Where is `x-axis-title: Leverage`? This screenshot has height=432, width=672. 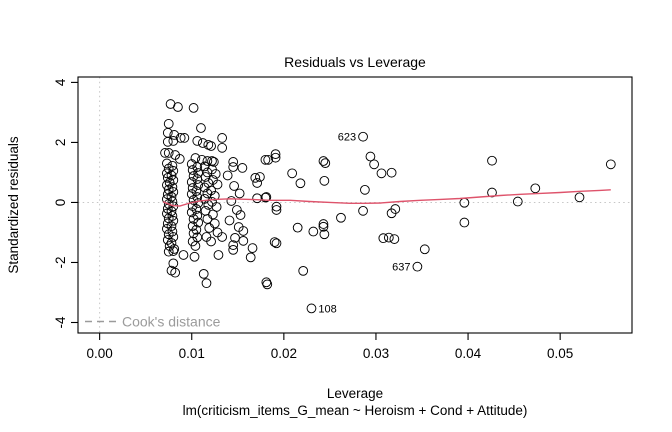 x-axis-title: Leverage is located at coordinates (355, 393).